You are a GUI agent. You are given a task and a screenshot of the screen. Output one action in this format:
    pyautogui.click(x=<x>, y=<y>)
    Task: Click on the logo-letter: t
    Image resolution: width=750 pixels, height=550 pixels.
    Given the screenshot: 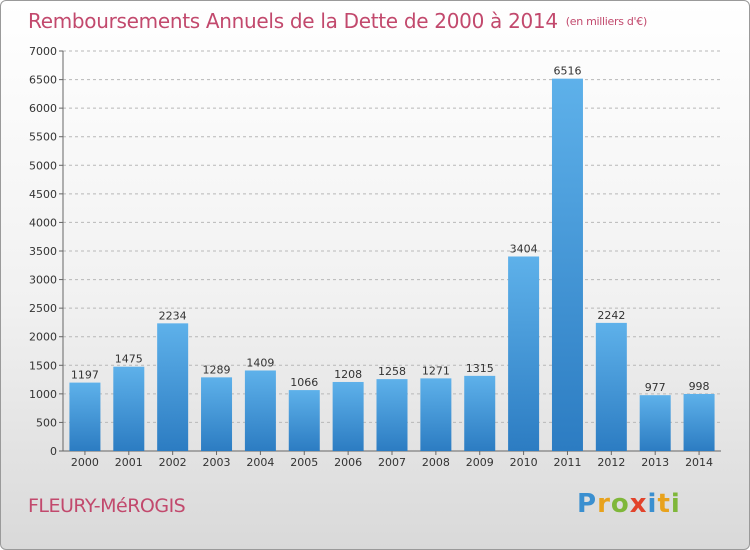 What is the action you would take?
    pyautogui.click(x=664, y=504)
    